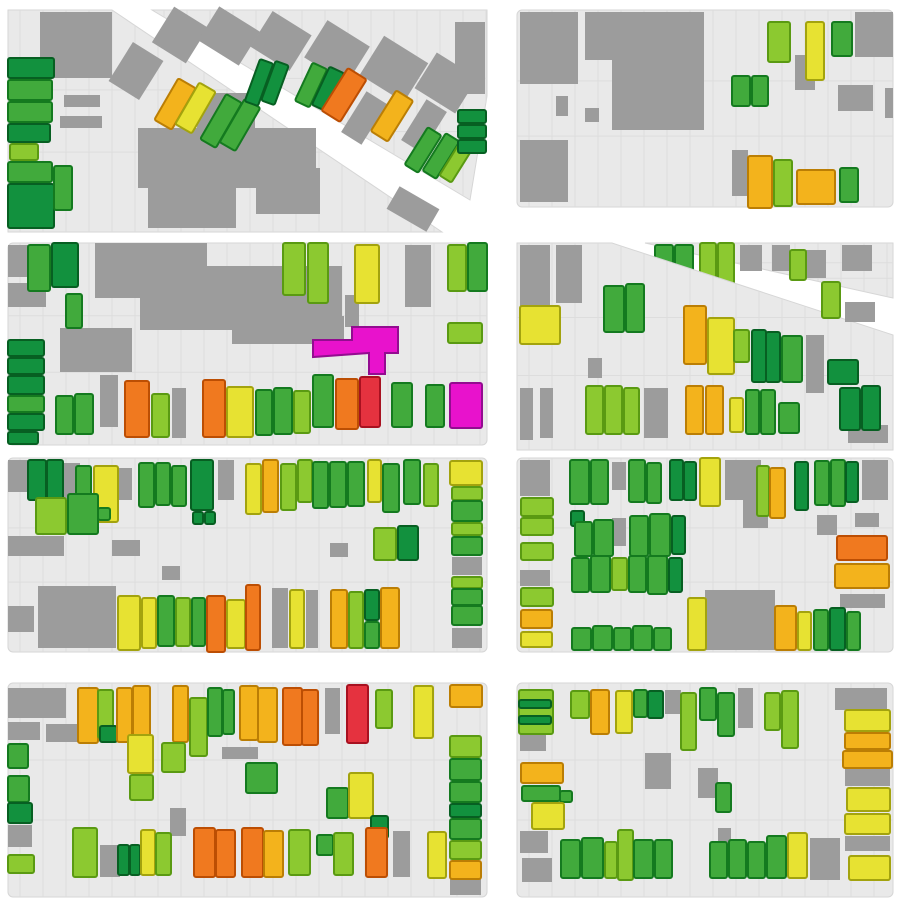  Describe the element at coordinates (247, 344) in the screenshot. I see `block-w2` at that location.